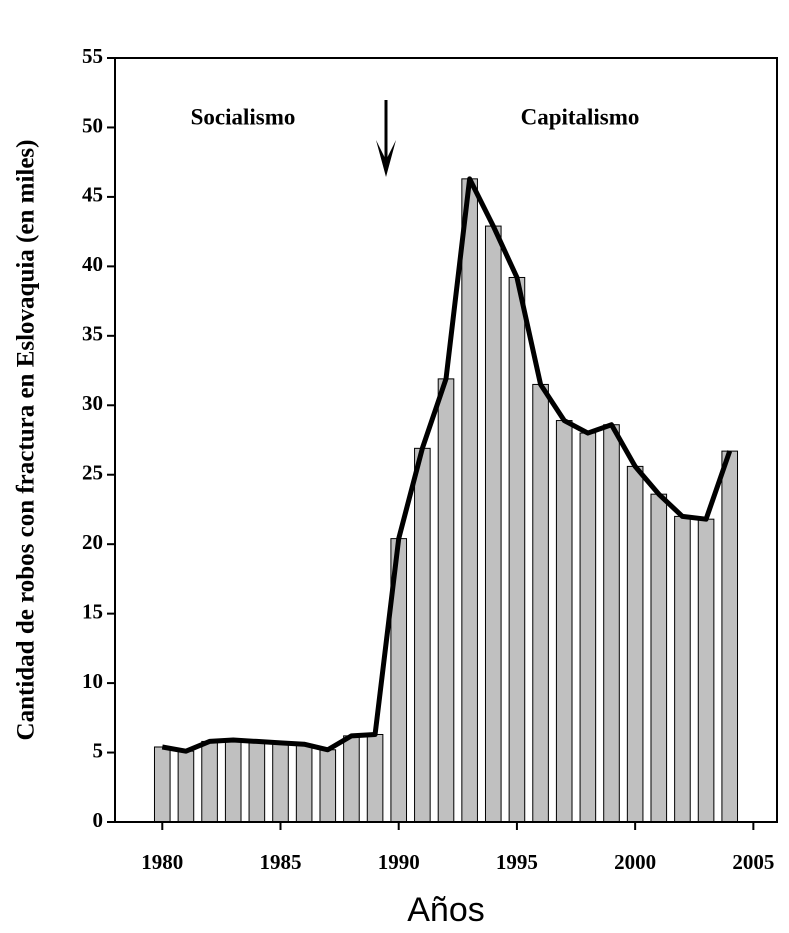  Describe the element at coordinates (635, 862) in the screenshot. I see `x-tick-label: 2000` at that location.